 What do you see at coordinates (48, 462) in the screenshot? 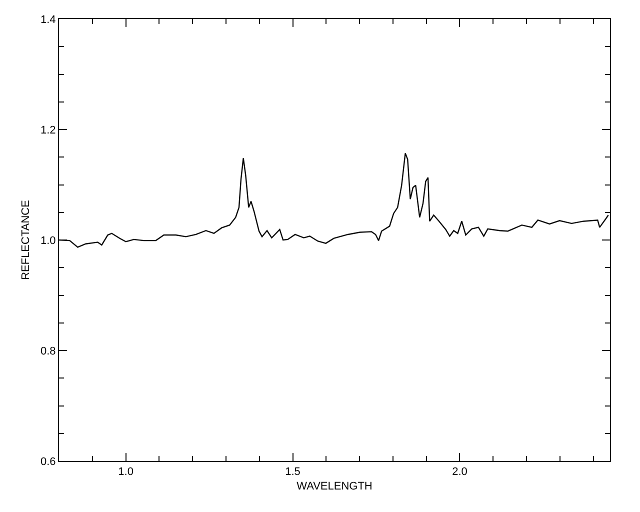
I see `y-tick-label: 0.6` at bounding box center [48, 462].